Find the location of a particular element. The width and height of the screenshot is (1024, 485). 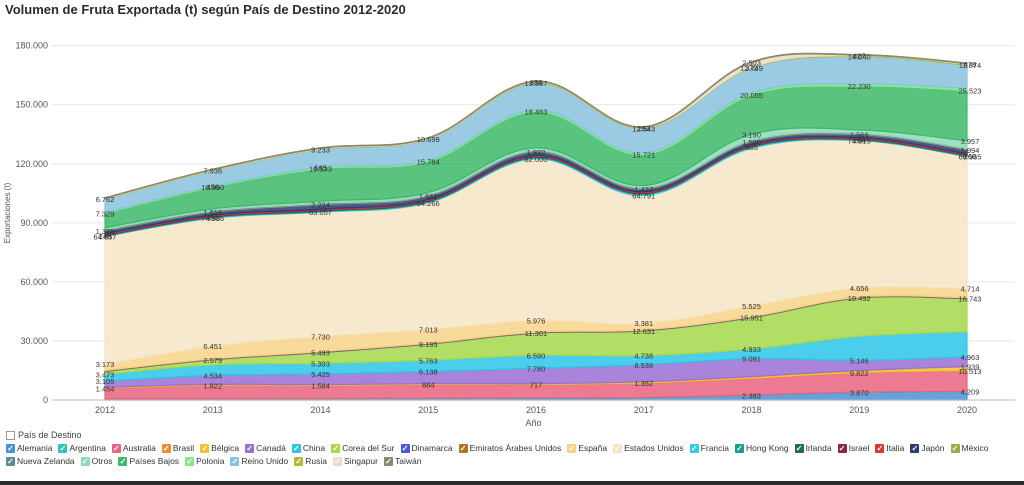

data-label: 456 is located at coordinates (212, 186).